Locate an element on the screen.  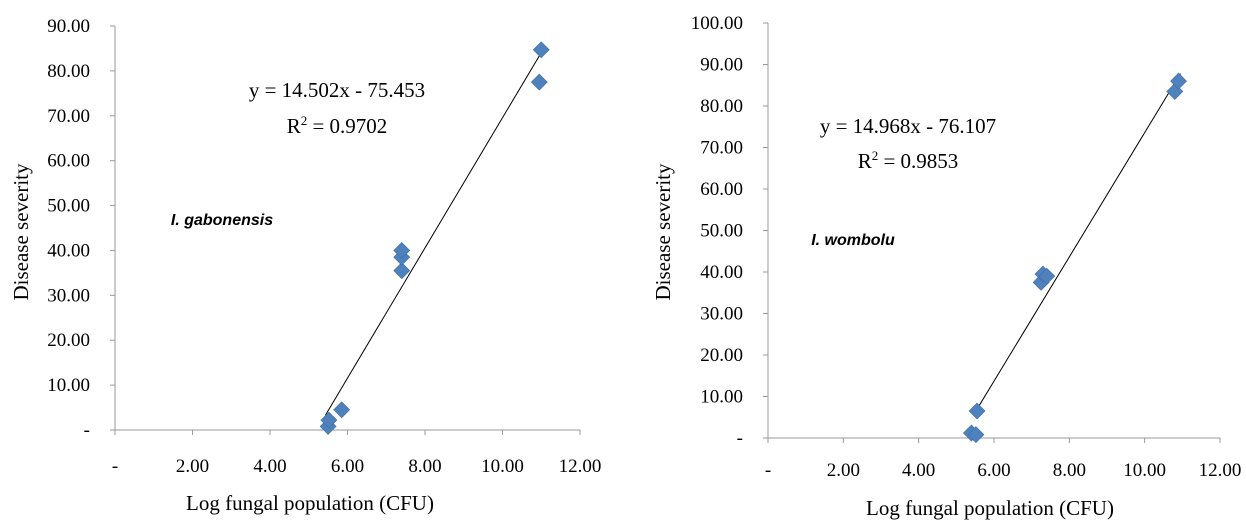
chart2-x-tick-label: - is located at coordinates (768, 470).